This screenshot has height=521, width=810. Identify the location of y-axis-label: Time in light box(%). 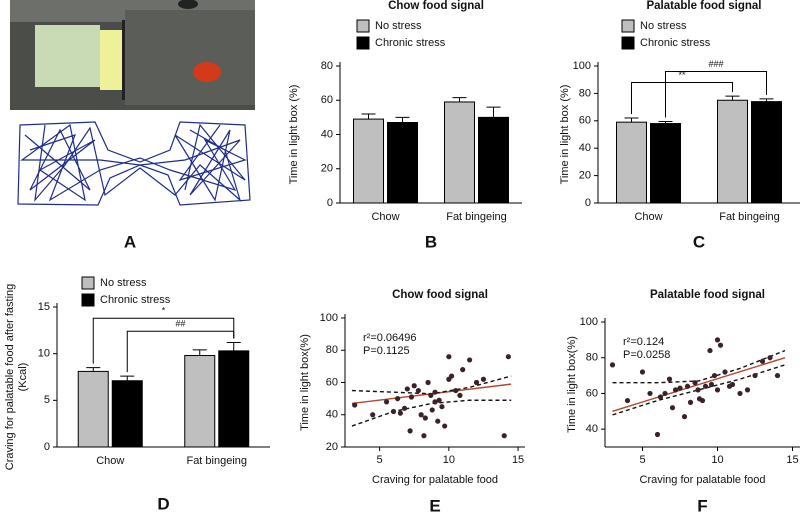
(572, 384).